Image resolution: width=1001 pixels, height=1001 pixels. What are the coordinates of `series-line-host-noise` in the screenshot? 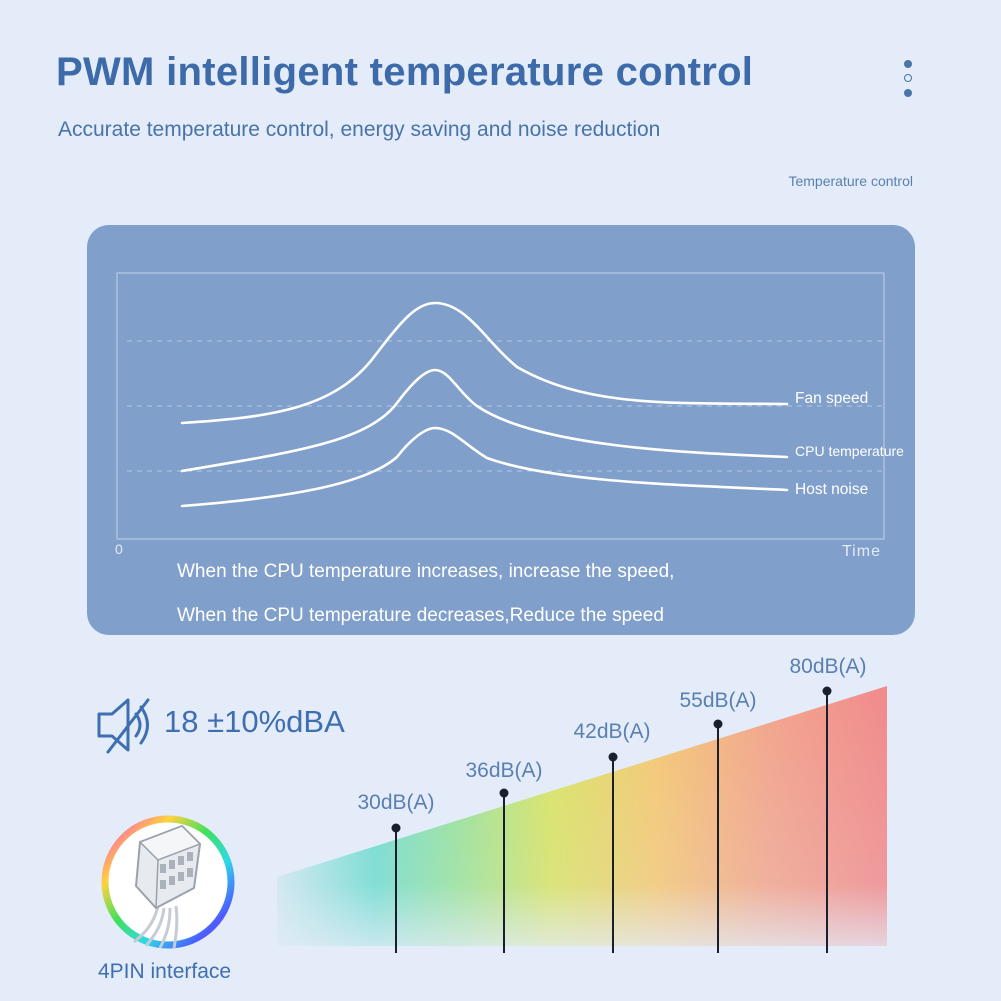 It's located at (484, 467).